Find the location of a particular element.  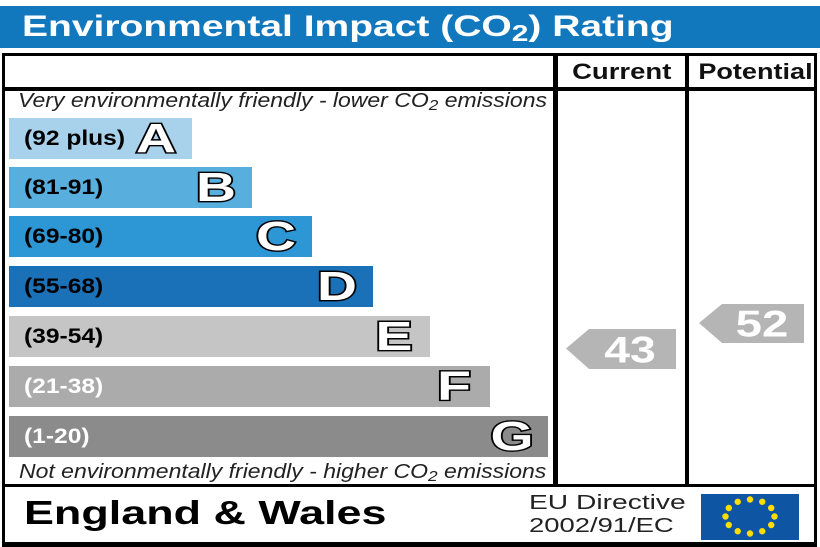

svg-text: B is located at coordinates (216, 187).